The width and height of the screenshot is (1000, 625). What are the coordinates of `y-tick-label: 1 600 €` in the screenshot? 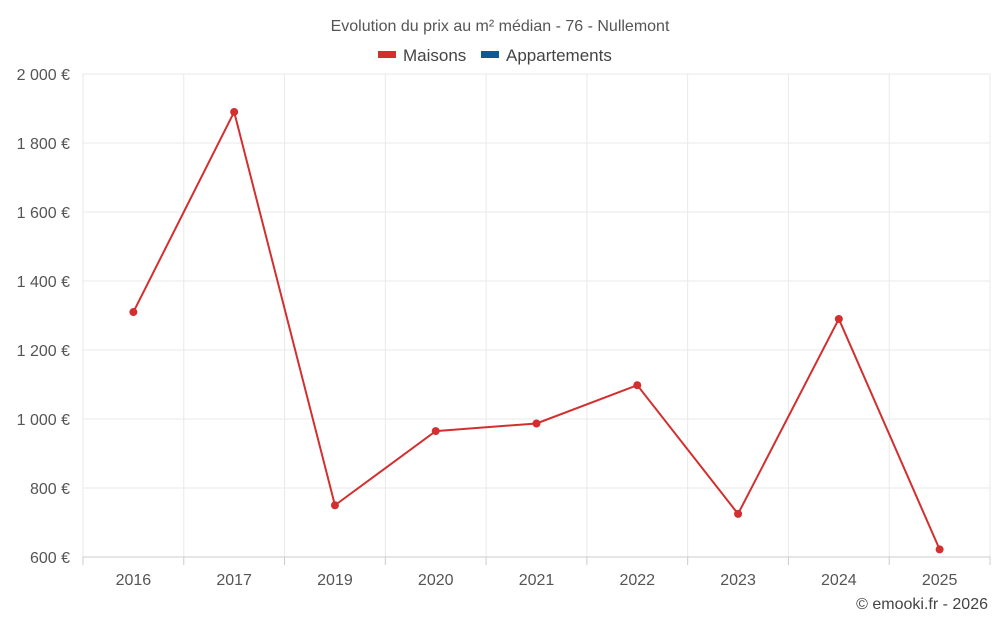 It's located at (43, 213).